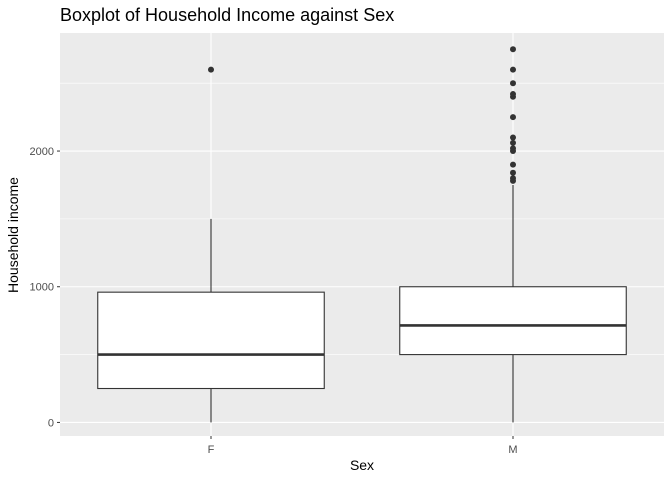 This screenshot has height=480, width=672. What do you see at coordinates (13, 235) in the screenshot?
I see `y-axis-title: Household income` at bounding box center [13, 235].